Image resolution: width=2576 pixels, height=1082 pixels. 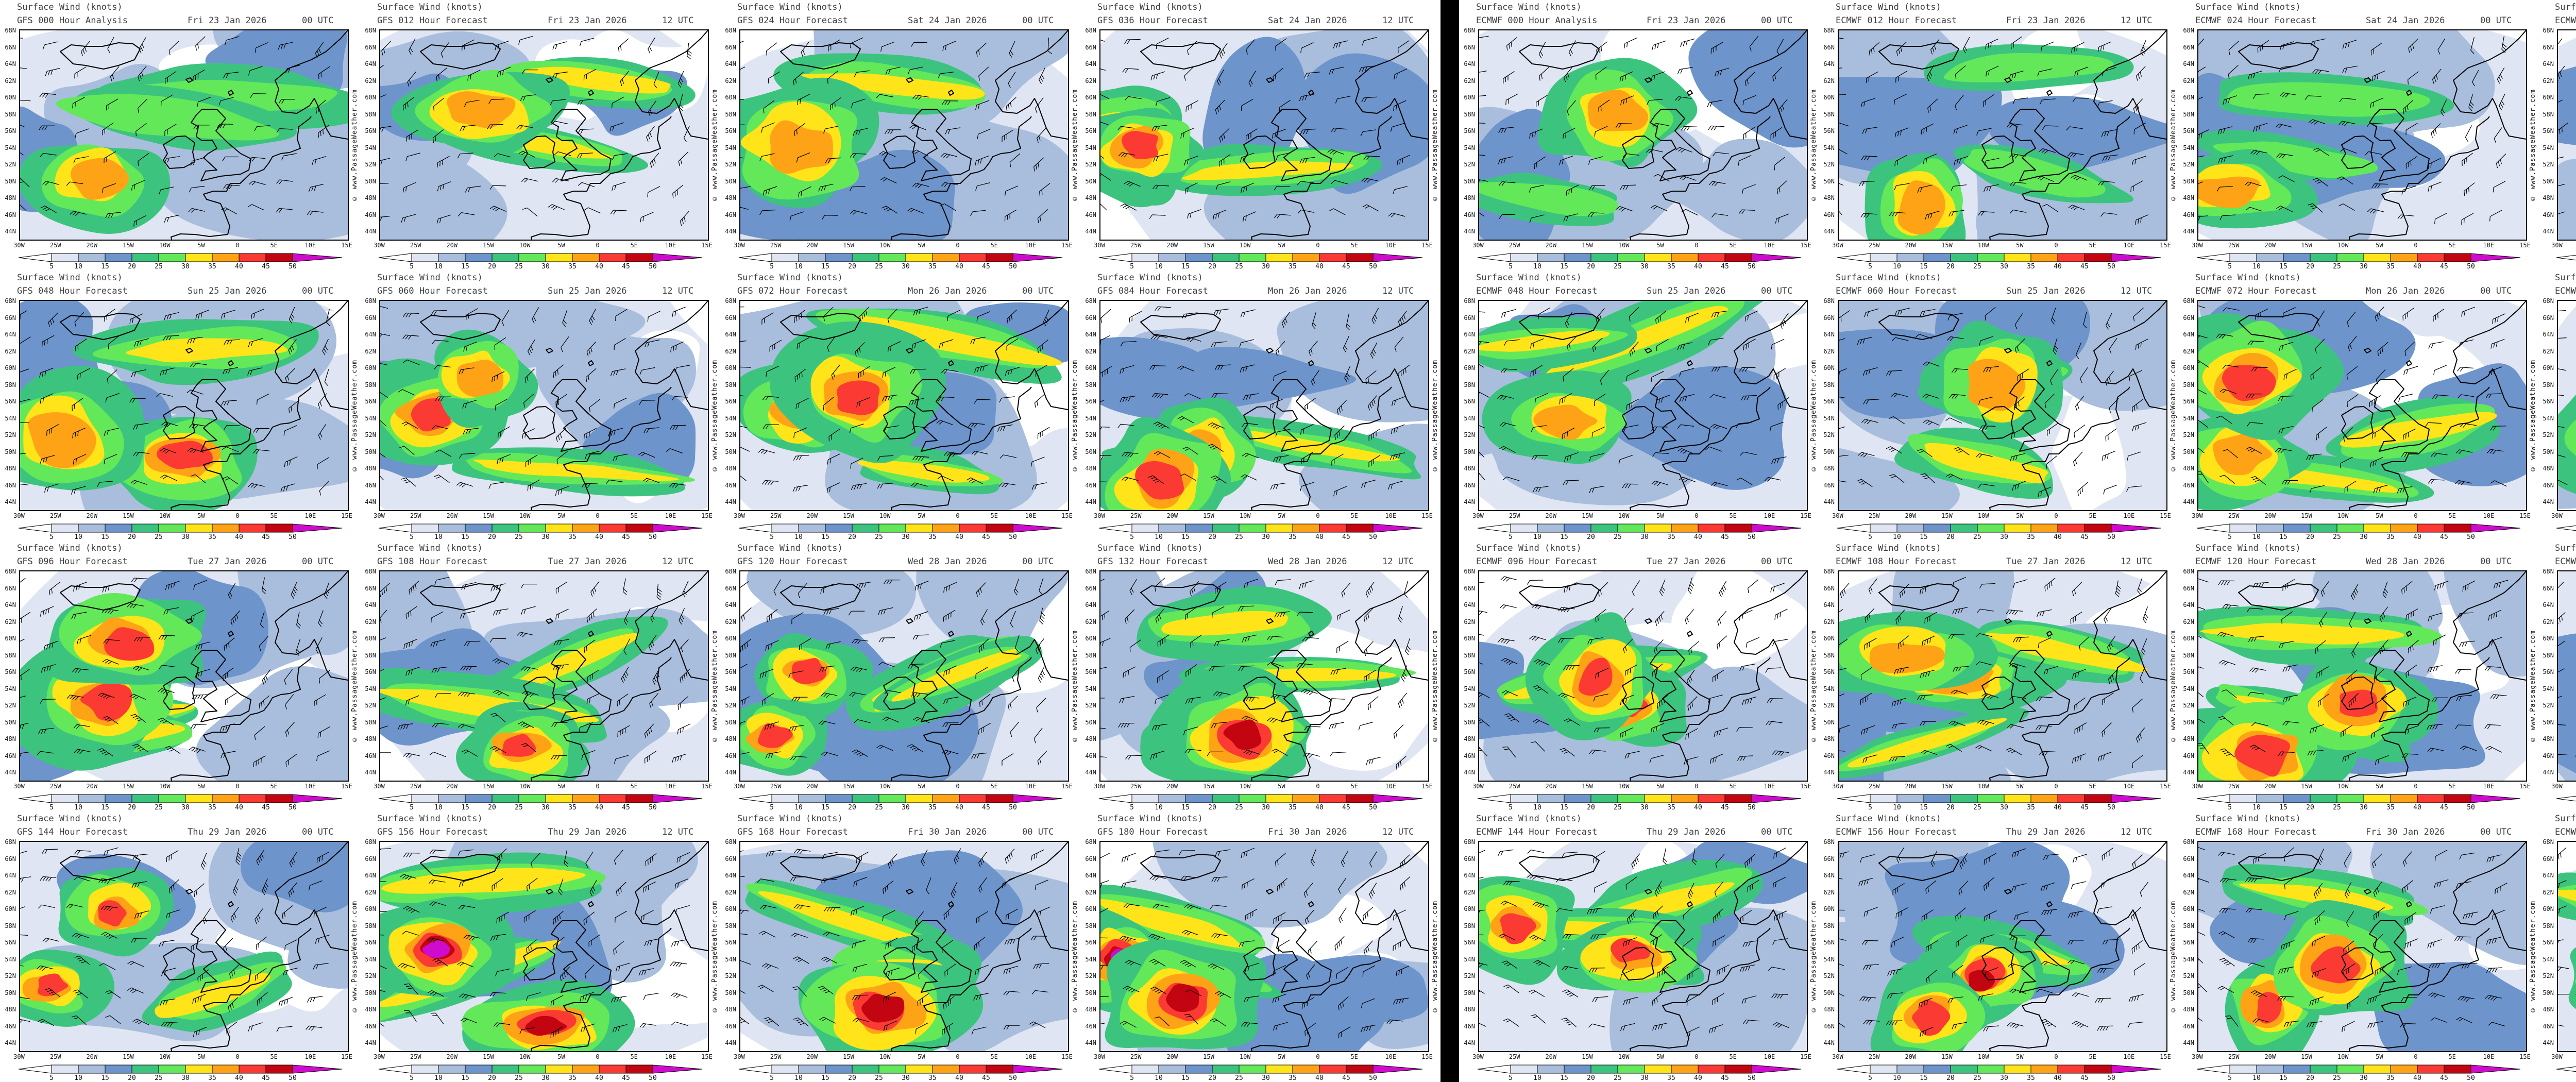 I want to click on lat-label: 62N, so click(x=1470, y=351).